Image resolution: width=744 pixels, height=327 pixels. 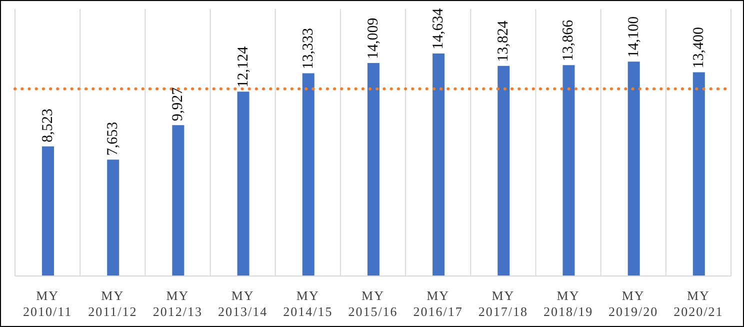 What do you see at coordinates (48, 125) in the screenshot?
I see `data-label: 8,523` at bounding box center [48, 125].